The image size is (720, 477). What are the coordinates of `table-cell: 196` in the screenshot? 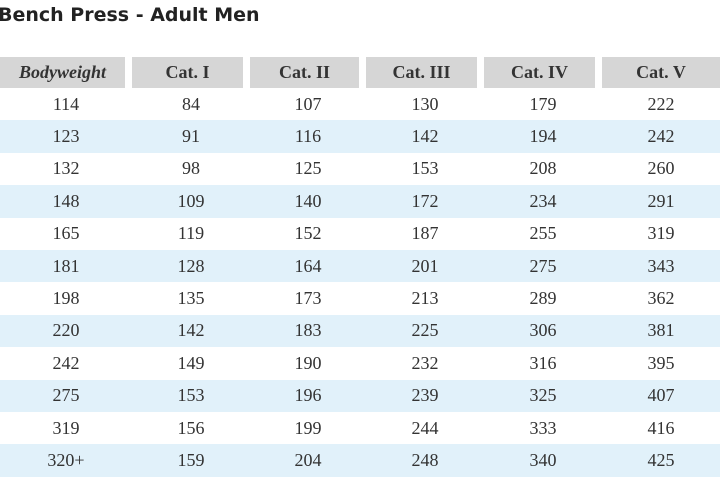 It's located at (308, 395).